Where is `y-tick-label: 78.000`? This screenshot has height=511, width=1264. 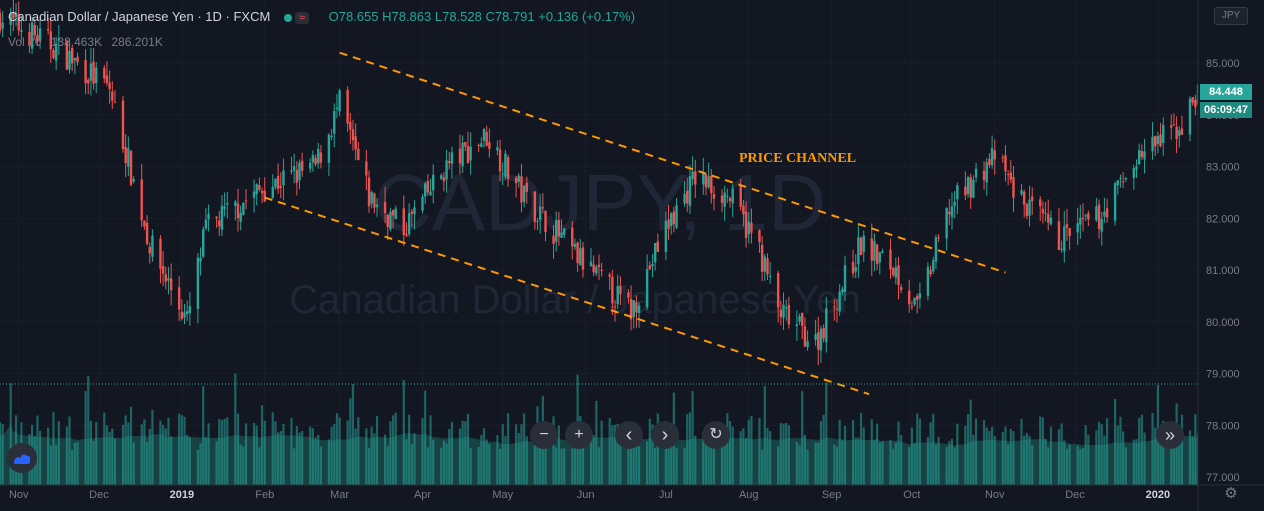 y-tick-label: 78.000 is located at coordinates (1223, 426).